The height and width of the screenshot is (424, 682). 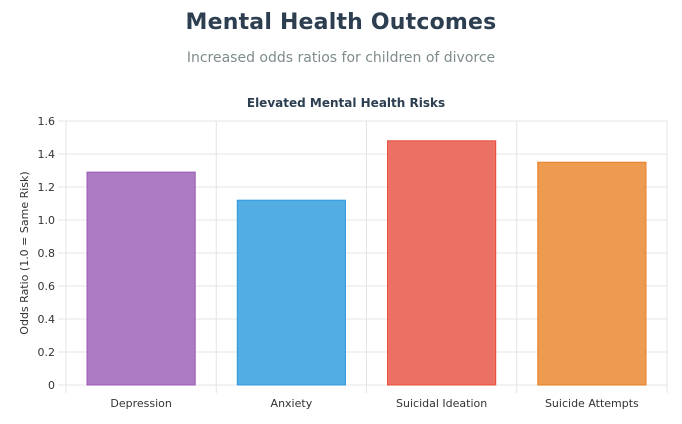 I want to click on x-tick-label: Suicidal Ideation, so click(x=441, y=403).